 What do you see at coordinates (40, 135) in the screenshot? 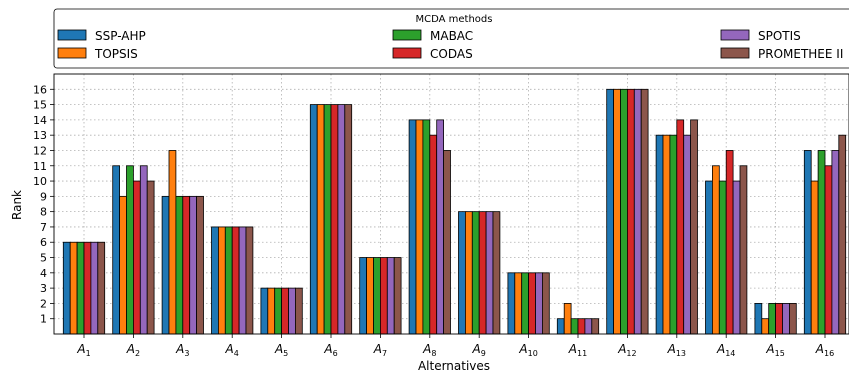
I see `y-tick-label: 13` at bounding box center [40, 135].